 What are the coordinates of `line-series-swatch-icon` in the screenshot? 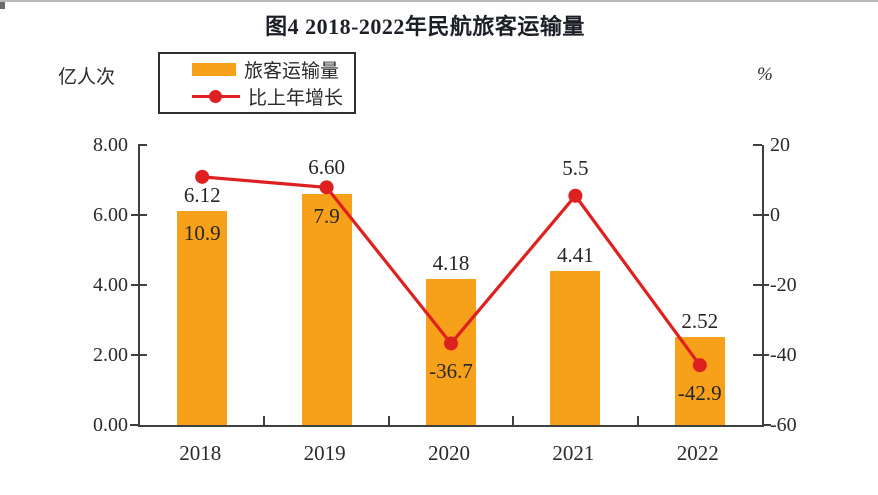 It's located at (216, 97).